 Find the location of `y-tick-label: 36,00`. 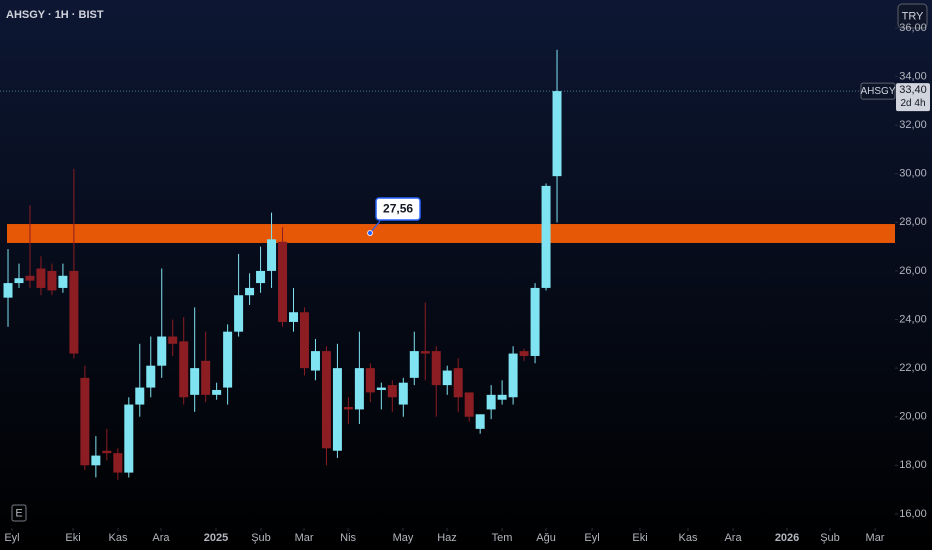

y-tick-label: 36,00 is located at coordinates (913, 28).